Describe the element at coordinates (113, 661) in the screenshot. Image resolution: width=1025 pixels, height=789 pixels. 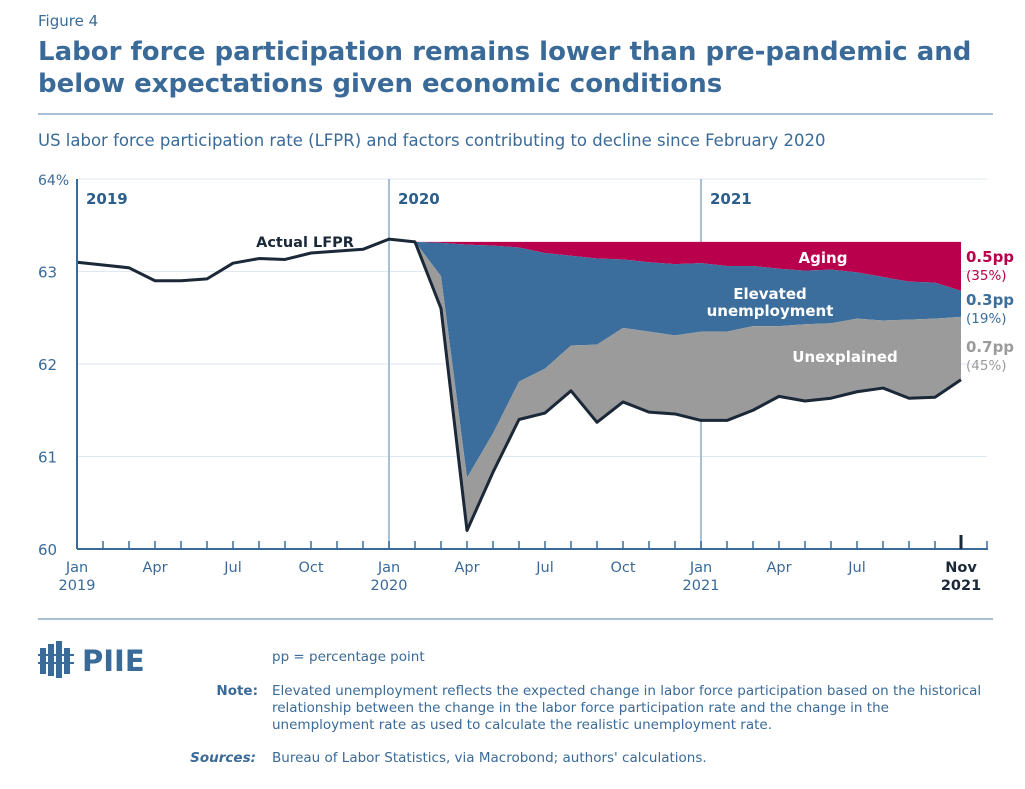
I see `logo-text: PIIE` at that location.